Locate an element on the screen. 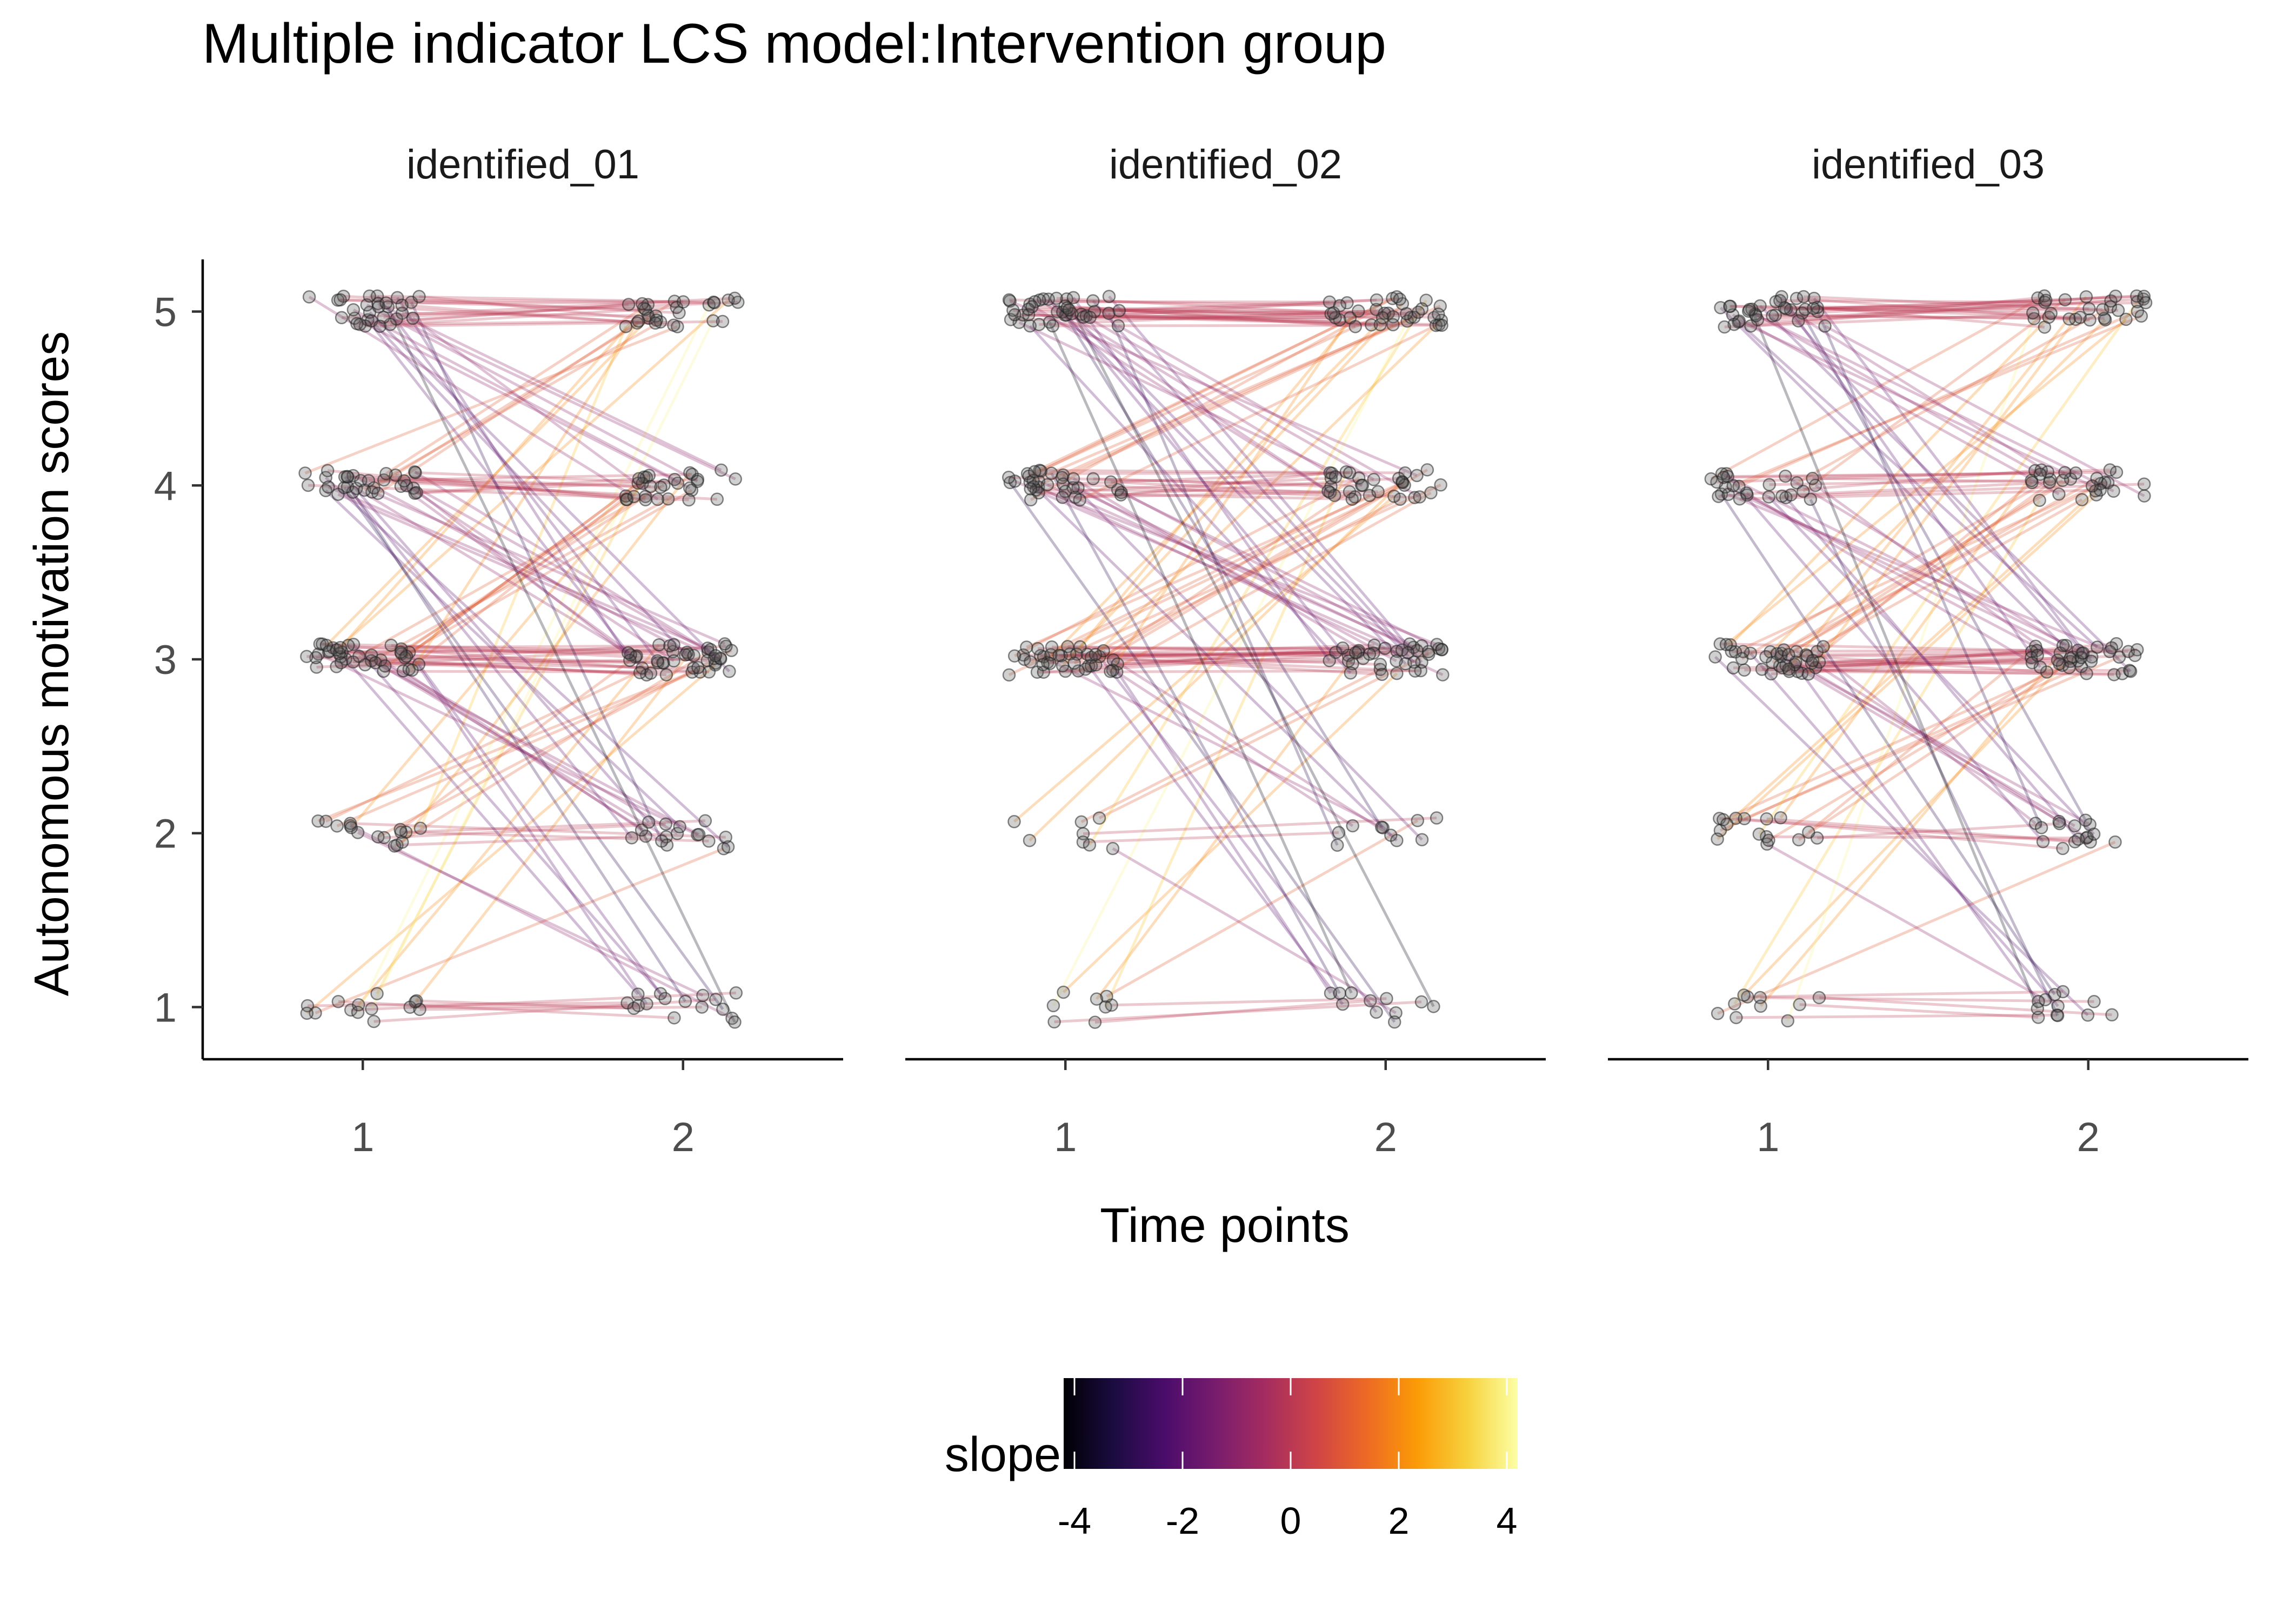 This screenshot has width=2270, height=1624. y-tick-label: 1 is located at coordinates (165, 1008).